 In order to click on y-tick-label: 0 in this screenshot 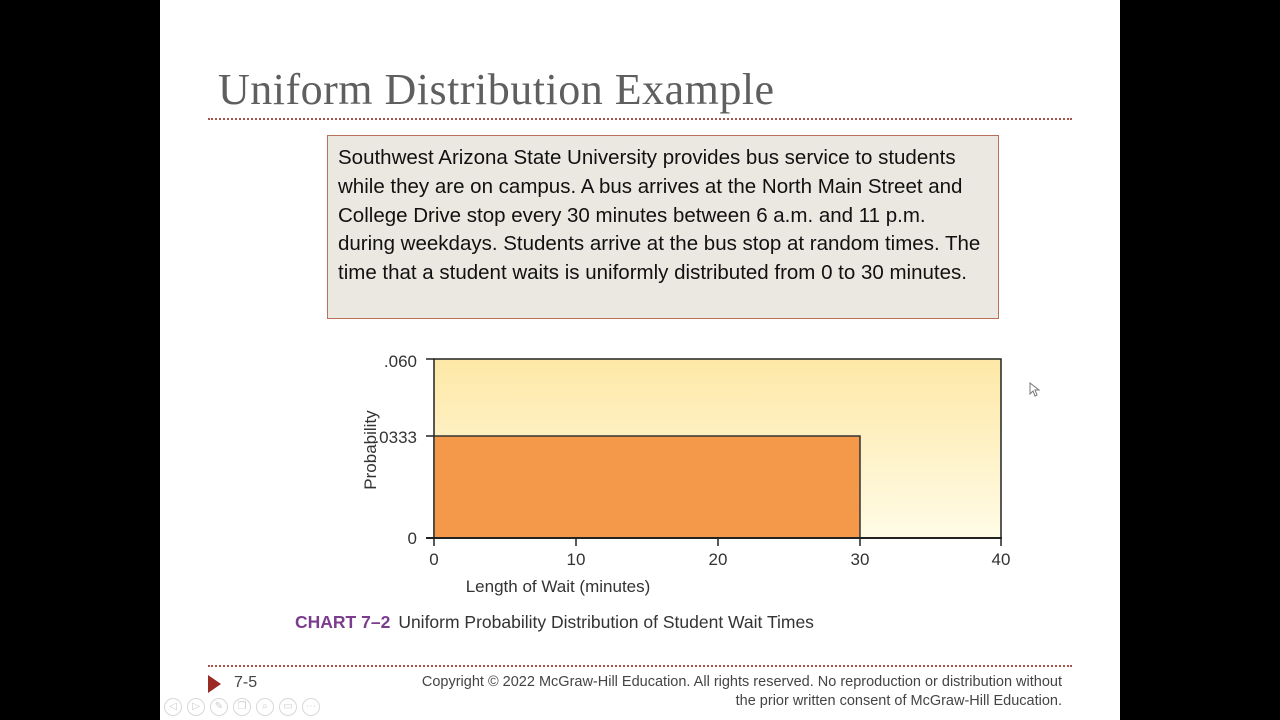, I will do `click(412, 538)`.